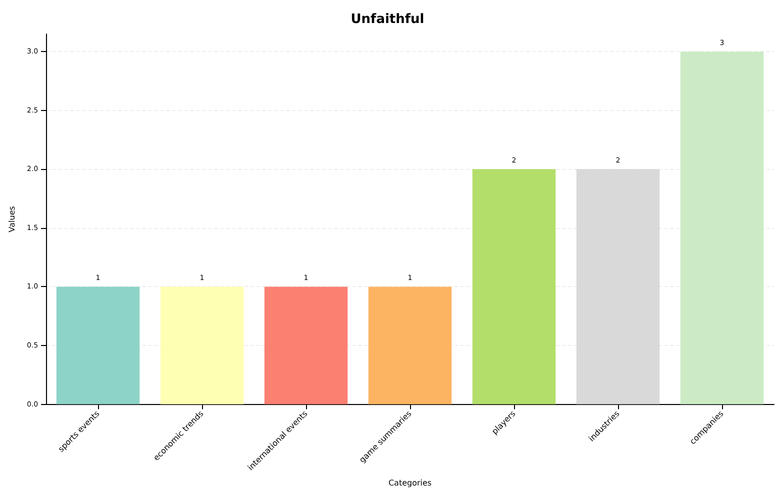 The image size is (775, 492). I want to click on chart-title: Unfaithful, so click(387, 19).